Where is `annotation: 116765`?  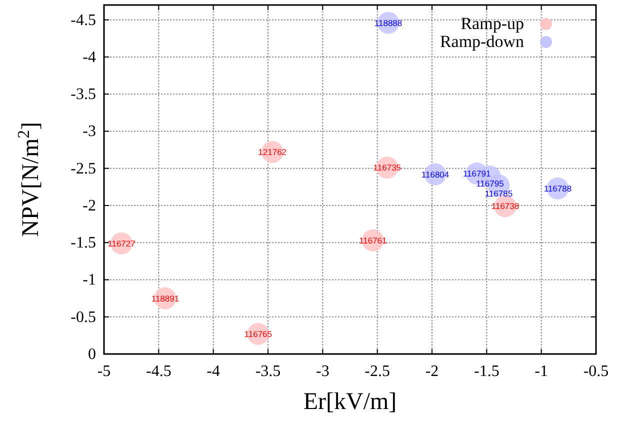 annotation: 116765 is located at coordinates (258, 333).